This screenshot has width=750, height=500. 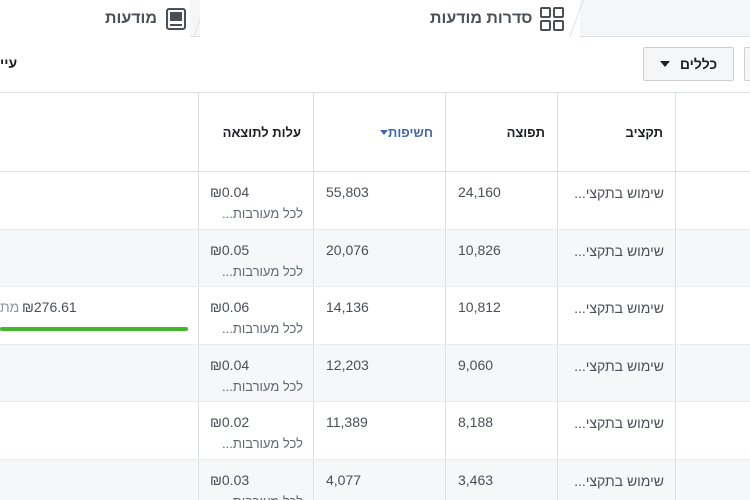 I want to click on tab-ads-content: מודעות, so click(x=146, y=18).